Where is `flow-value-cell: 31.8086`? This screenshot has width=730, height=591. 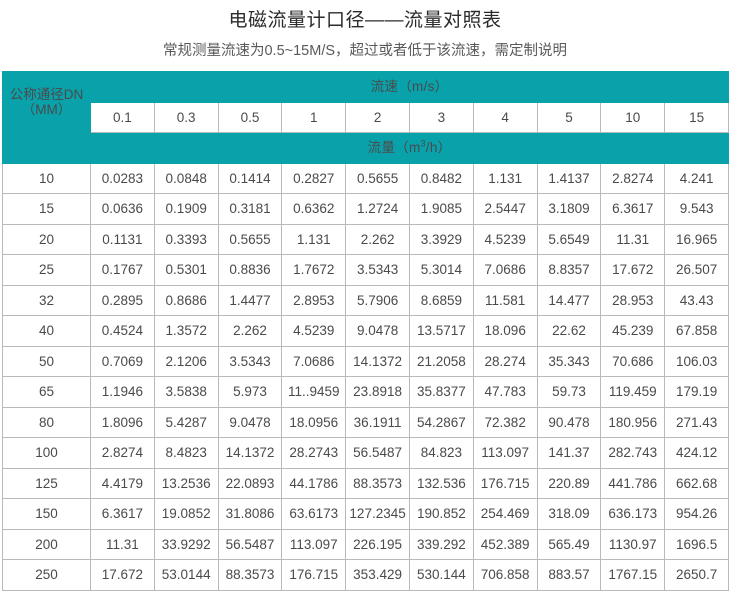
flow-value-cell: 31.8086 is located at coordinates (250, 514).